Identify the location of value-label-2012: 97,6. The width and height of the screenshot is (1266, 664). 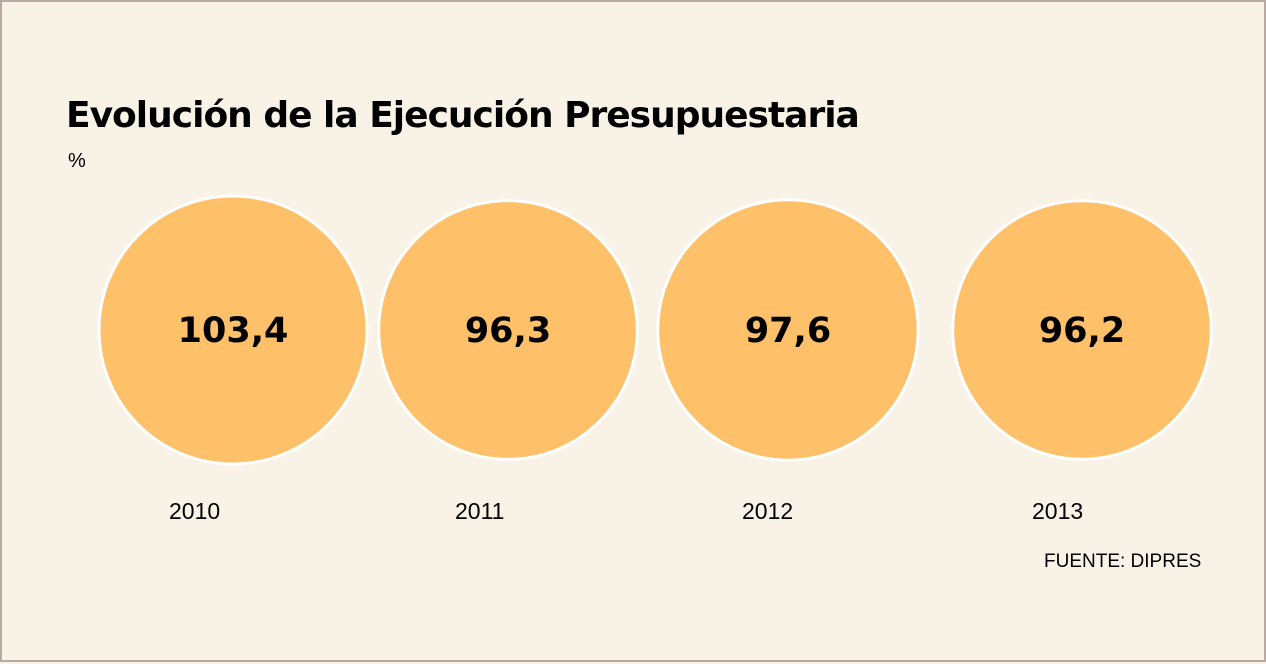
(788, 331).